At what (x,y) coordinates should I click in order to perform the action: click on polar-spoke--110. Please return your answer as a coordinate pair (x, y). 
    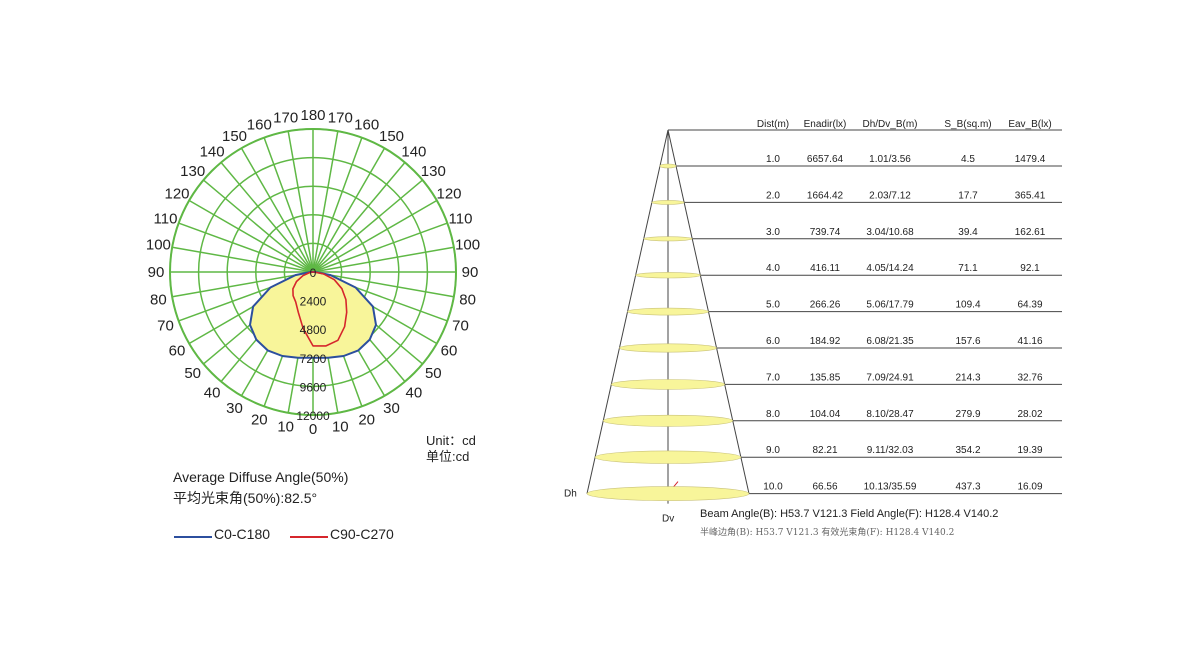
    Looking at the image, I should click on (246, 247).